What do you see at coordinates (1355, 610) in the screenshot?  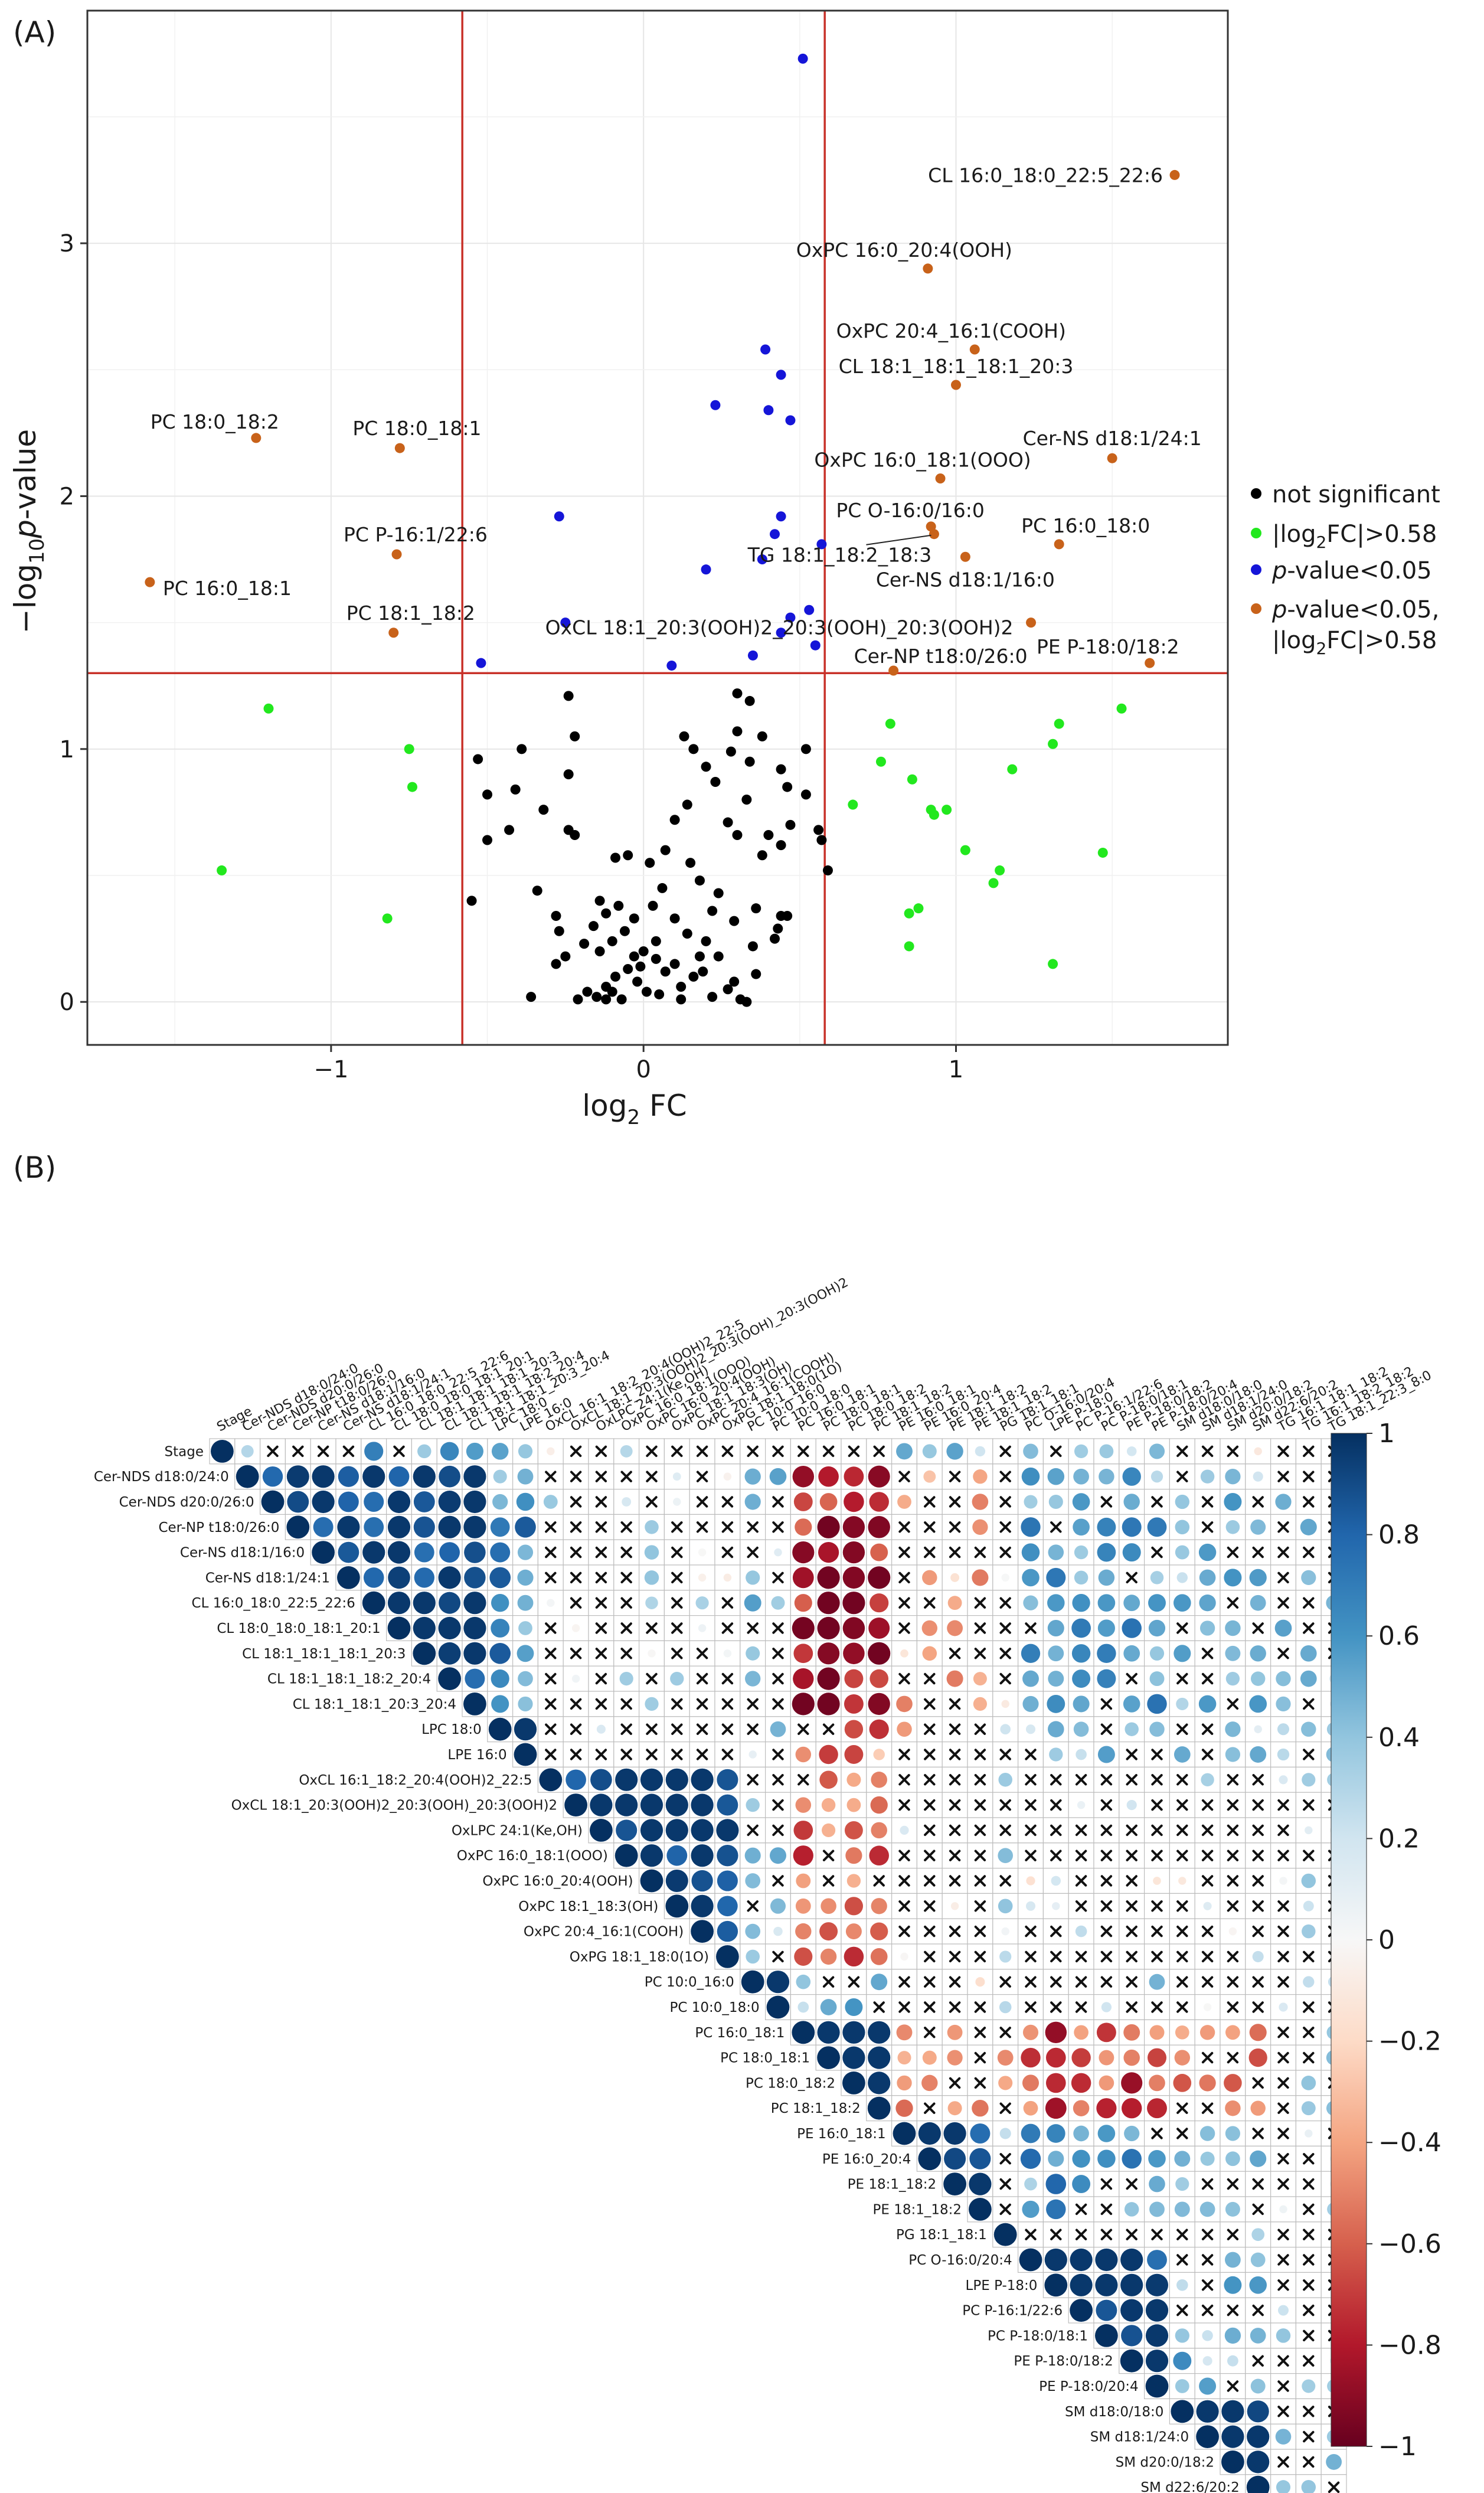 I see `legend-label-both: p-value<0.05,` at bounding box center [1355, 610].